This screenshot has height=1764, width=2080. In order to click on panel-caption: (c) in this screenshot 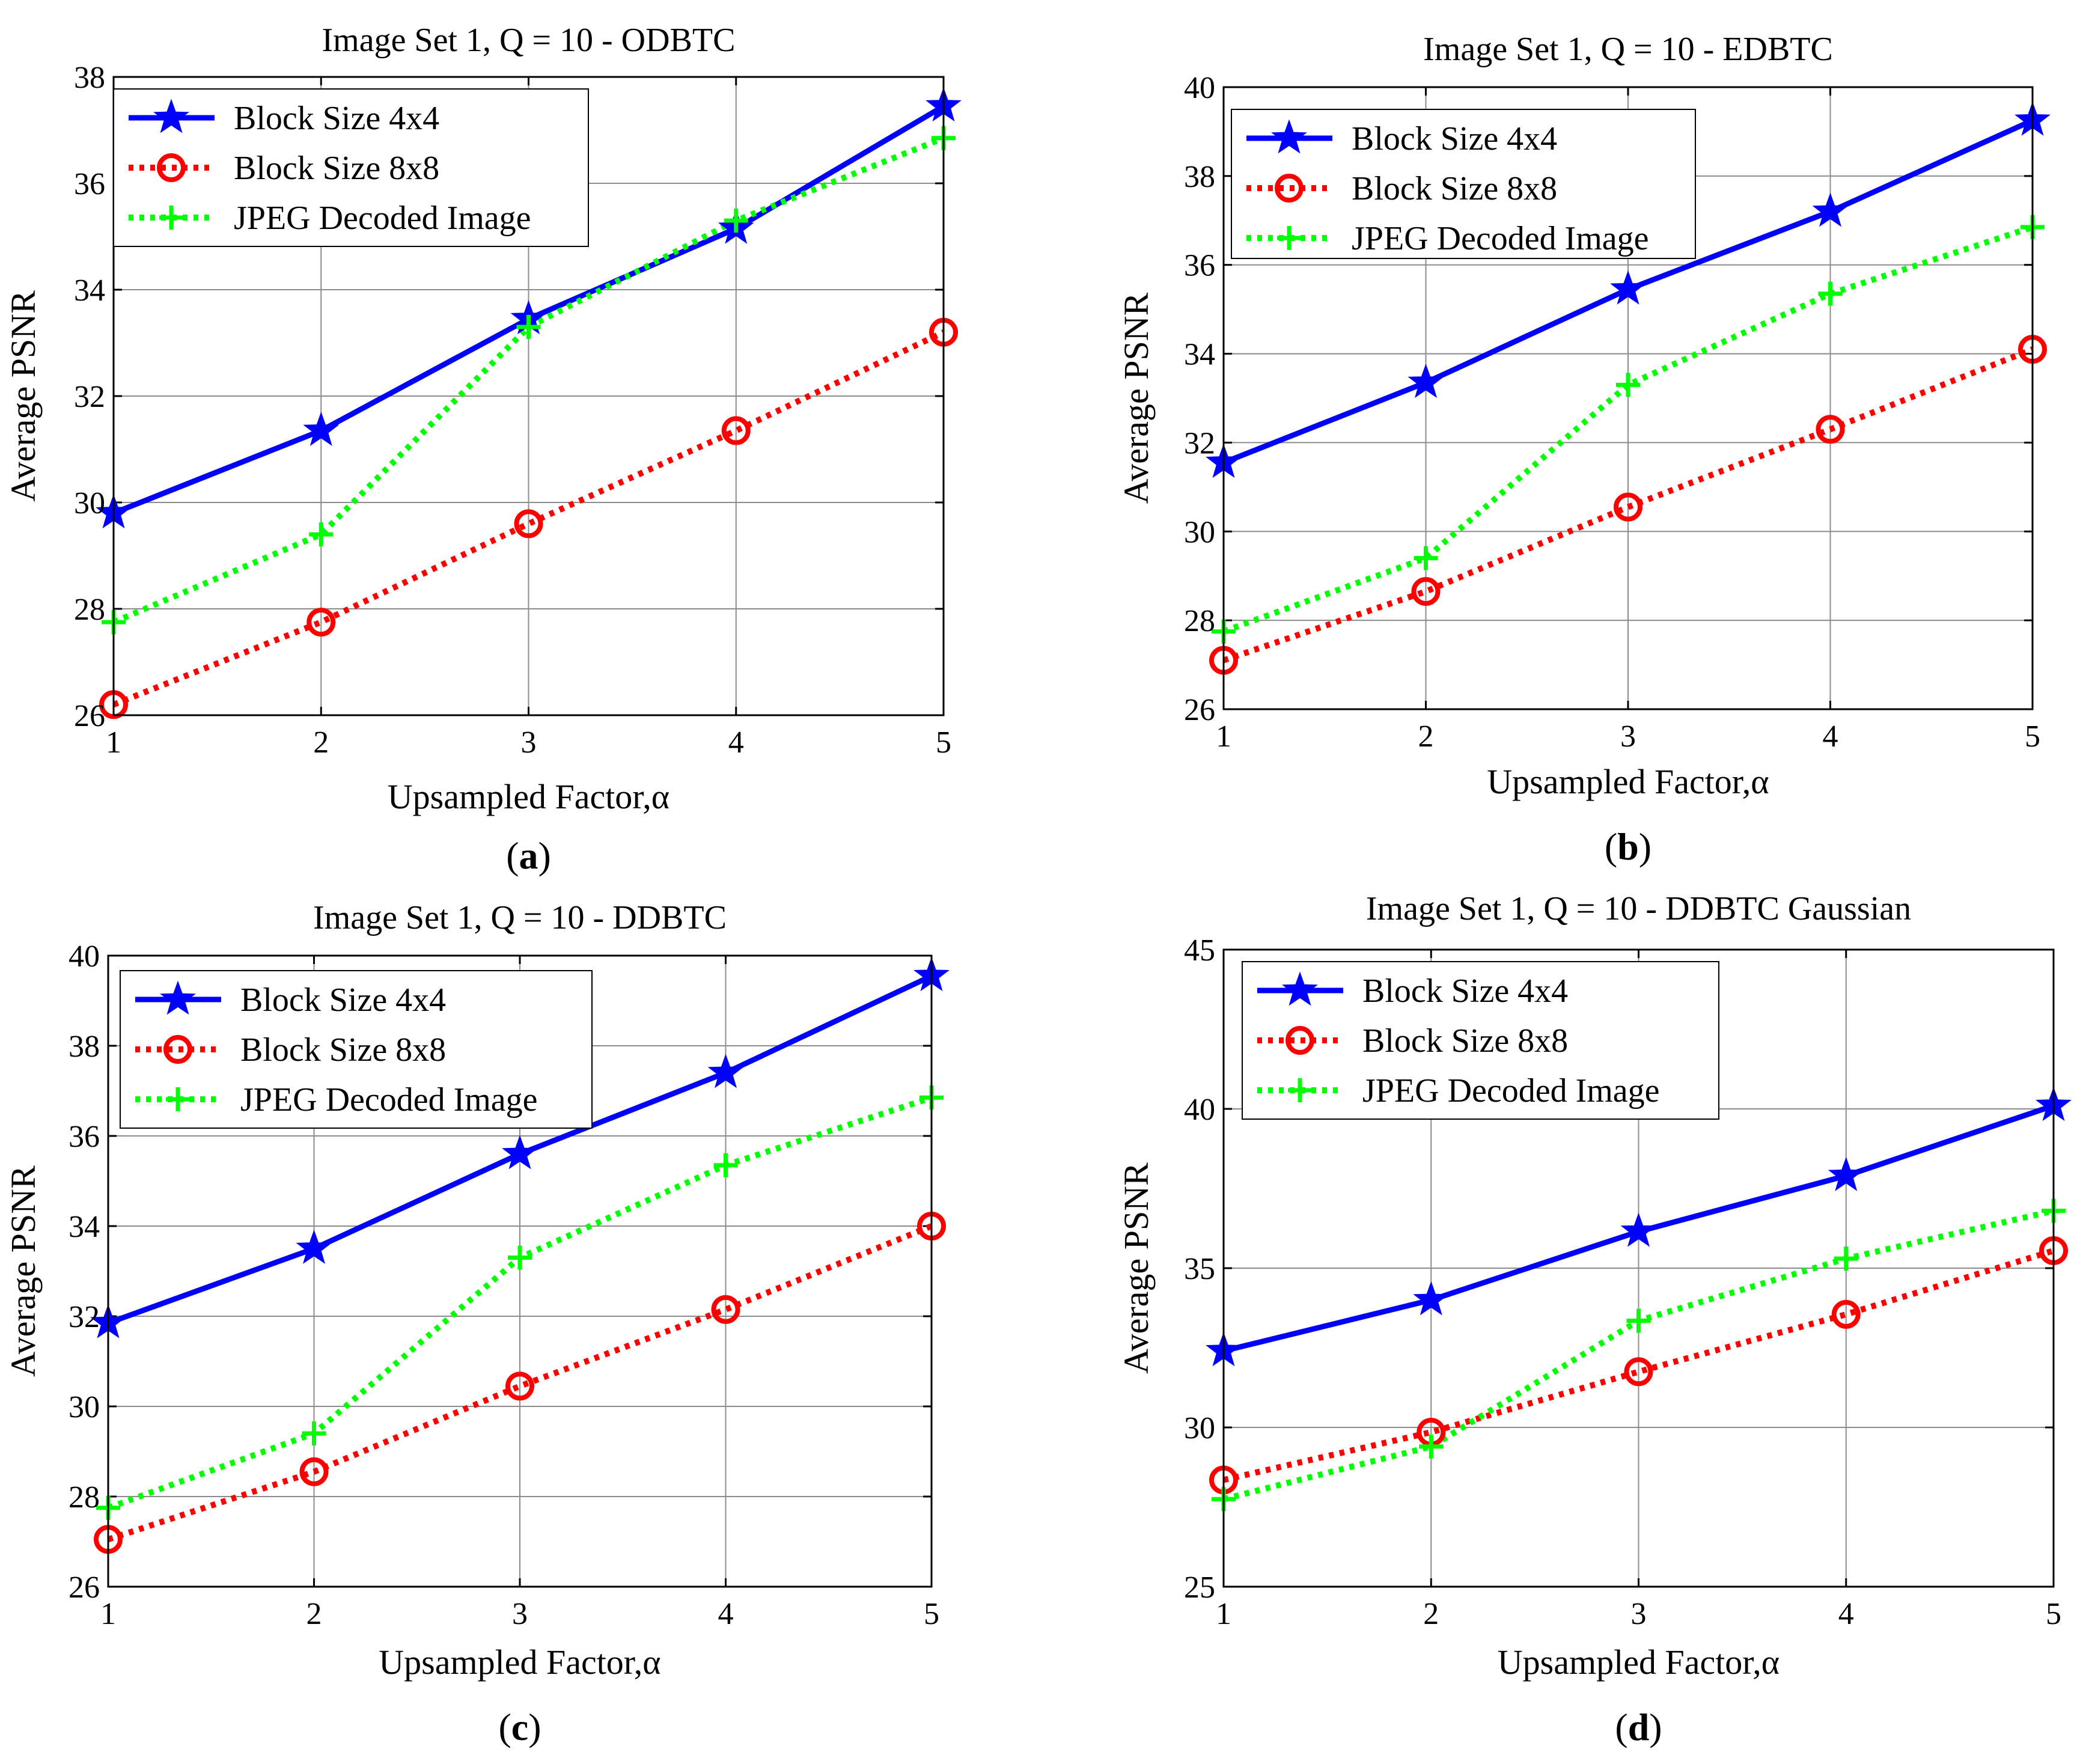, I will do `click(519, 1727)`.